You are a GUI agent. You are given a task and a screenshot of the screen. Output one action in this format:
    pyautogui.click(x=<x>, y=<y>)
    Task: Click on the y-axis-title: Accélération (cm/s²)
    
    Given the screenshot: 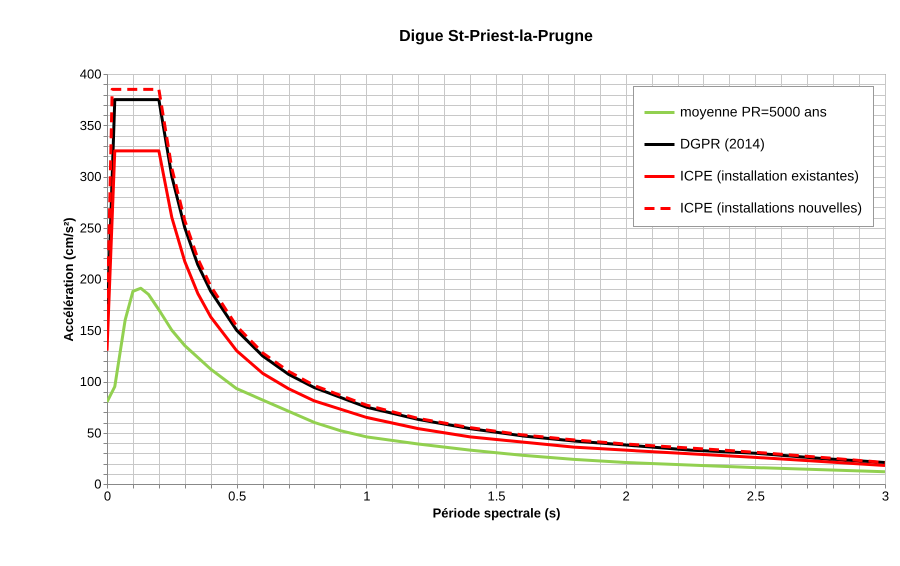 What is the action you would take?
    pyautogui.click(x=68, y=279)
    